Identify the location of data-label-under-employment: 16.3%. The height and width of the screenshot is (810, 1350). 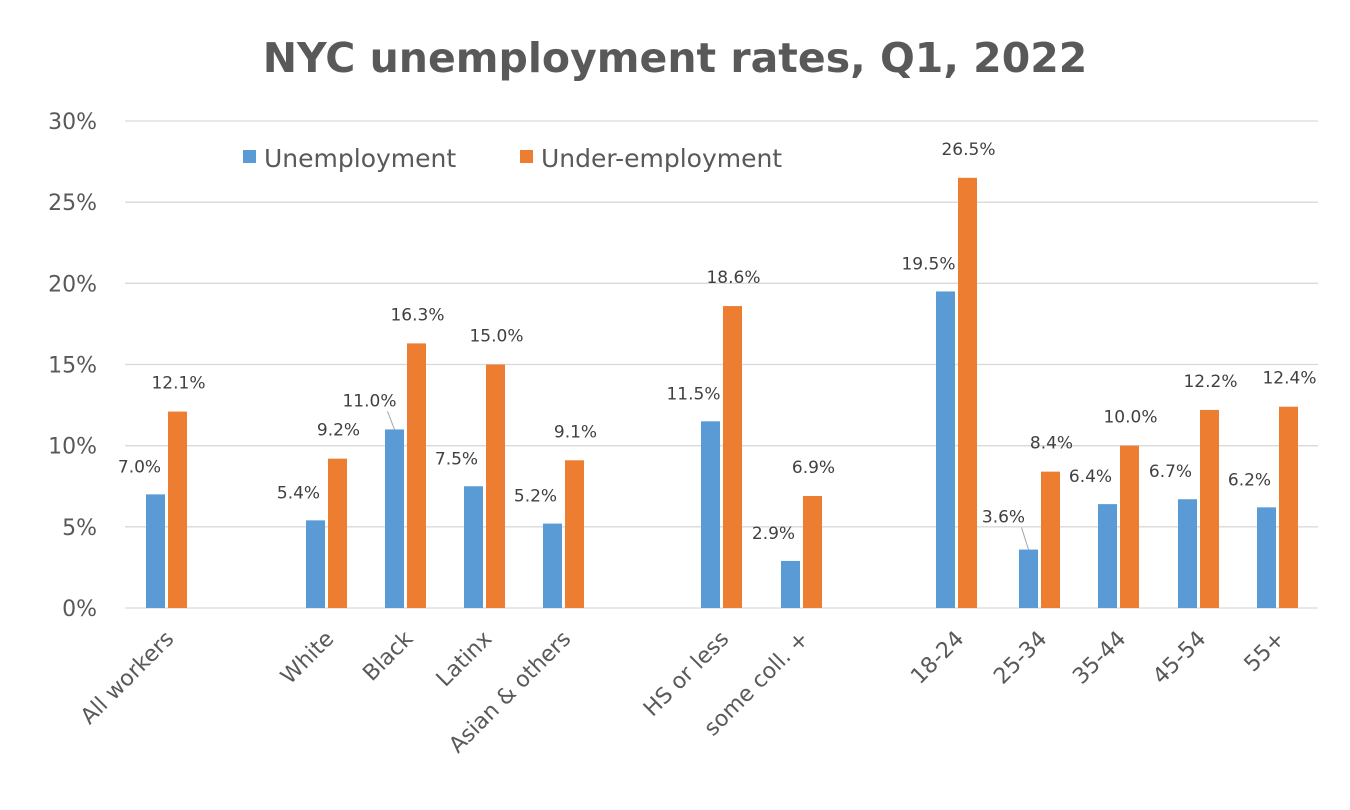
(417, 315).